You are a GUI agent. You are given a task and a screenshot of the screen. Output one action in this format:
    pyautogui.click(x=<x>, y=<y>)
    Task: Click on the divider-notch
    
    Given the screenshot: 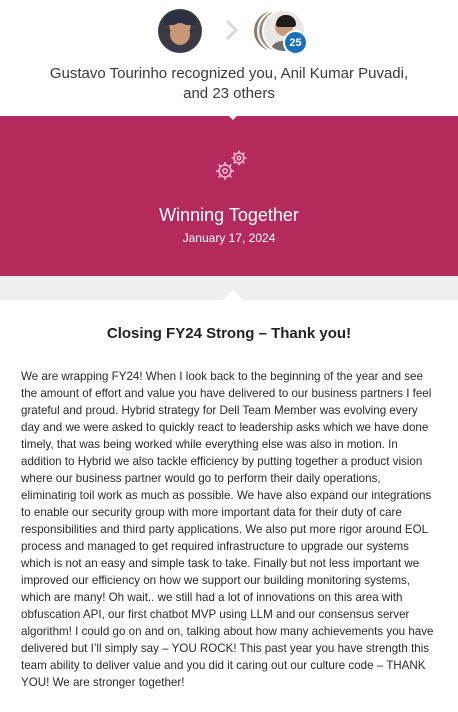 What is the action you would take?
    pyautogui.click(x=233, y=295)
    